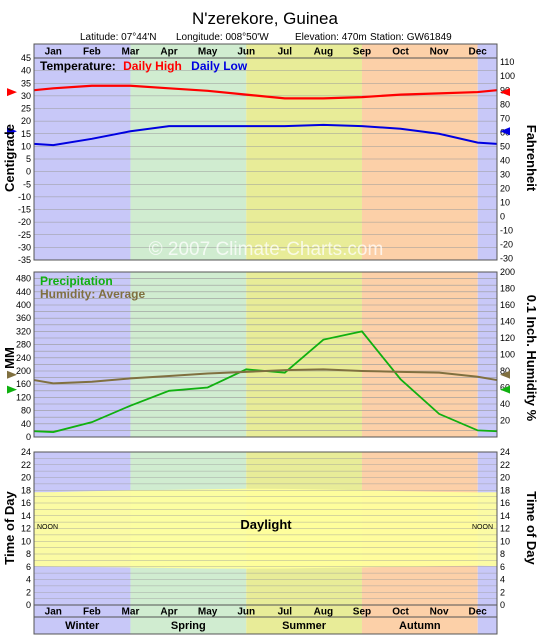 This screenshot has height=640, width=539. I want to click on temp-tick-right: 100, so click(507, 76).